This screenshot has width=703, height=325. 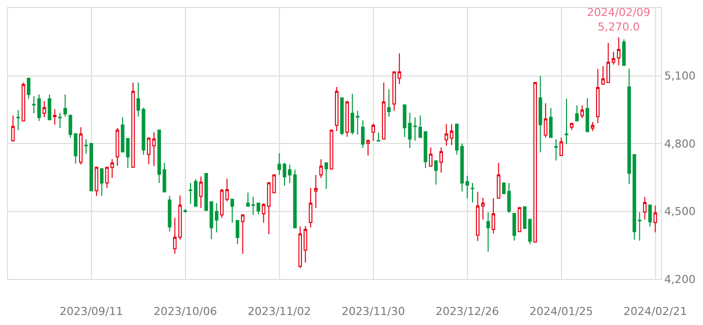 What do you see at coordinates (680, 76) in the screenshot?
I see `y-tick-label: 5,100` at bounding box center [680, 76].